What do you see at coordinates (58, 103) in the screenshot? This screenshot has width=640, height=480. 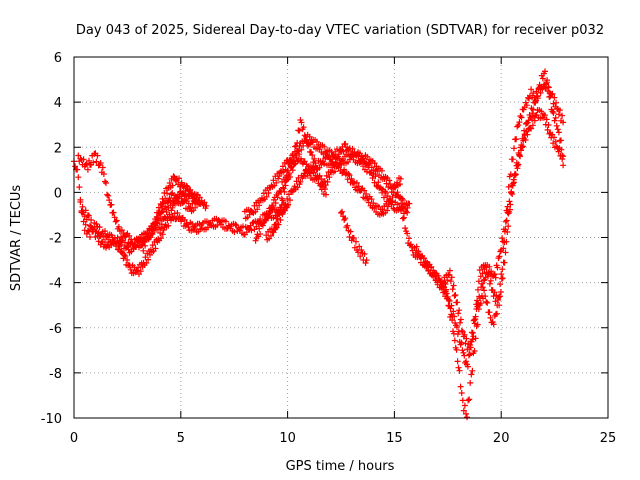 I see `y-tick-label: 4` at bounding box center [58, 103].